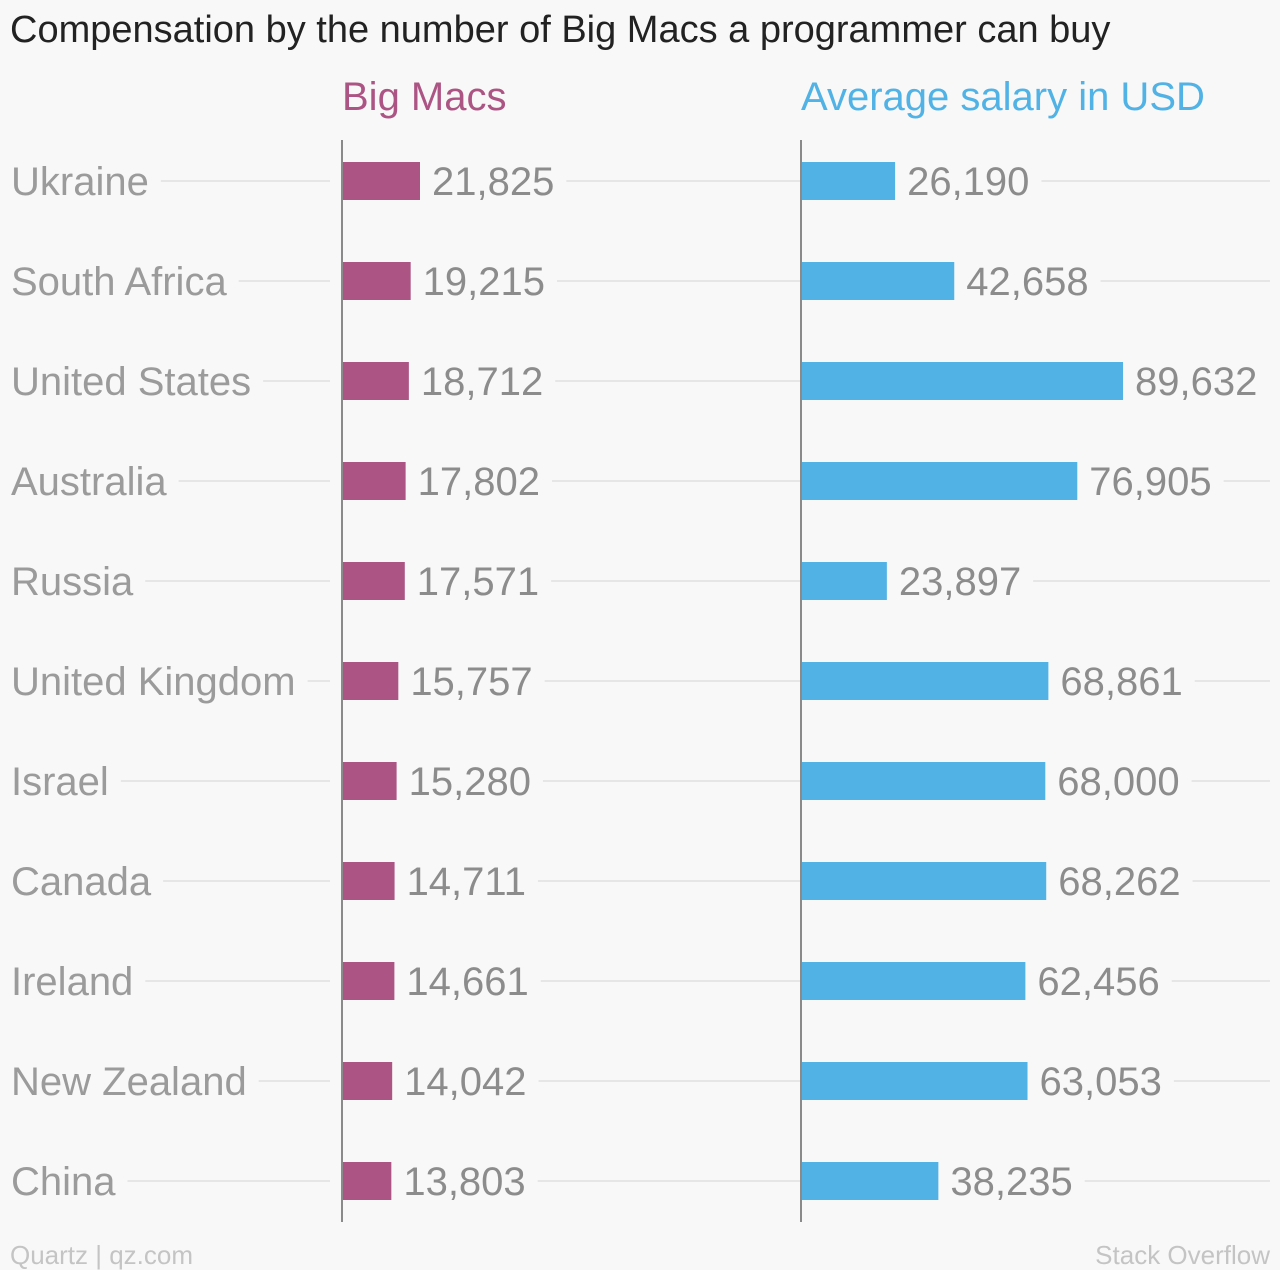 The height and width of the screenshot is (1270, 1280). Describe the element at coordinates (1182, 1255) in the screenshot. I see `footer-source-right: Stack Overflow` at that location.